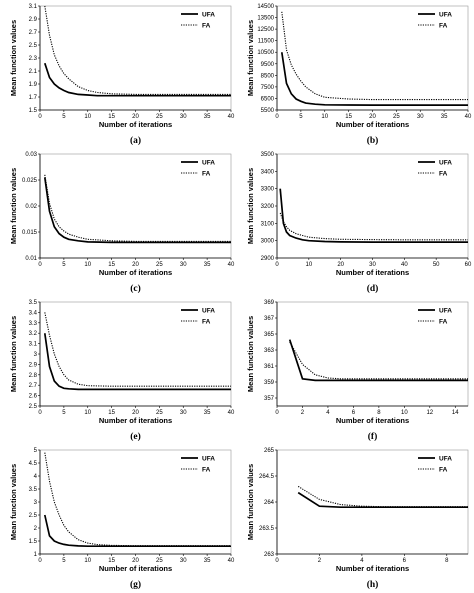 The height and width of the screenshot is (593, 474). I want to click on y-tick-label: 12500, so click(265, 30).